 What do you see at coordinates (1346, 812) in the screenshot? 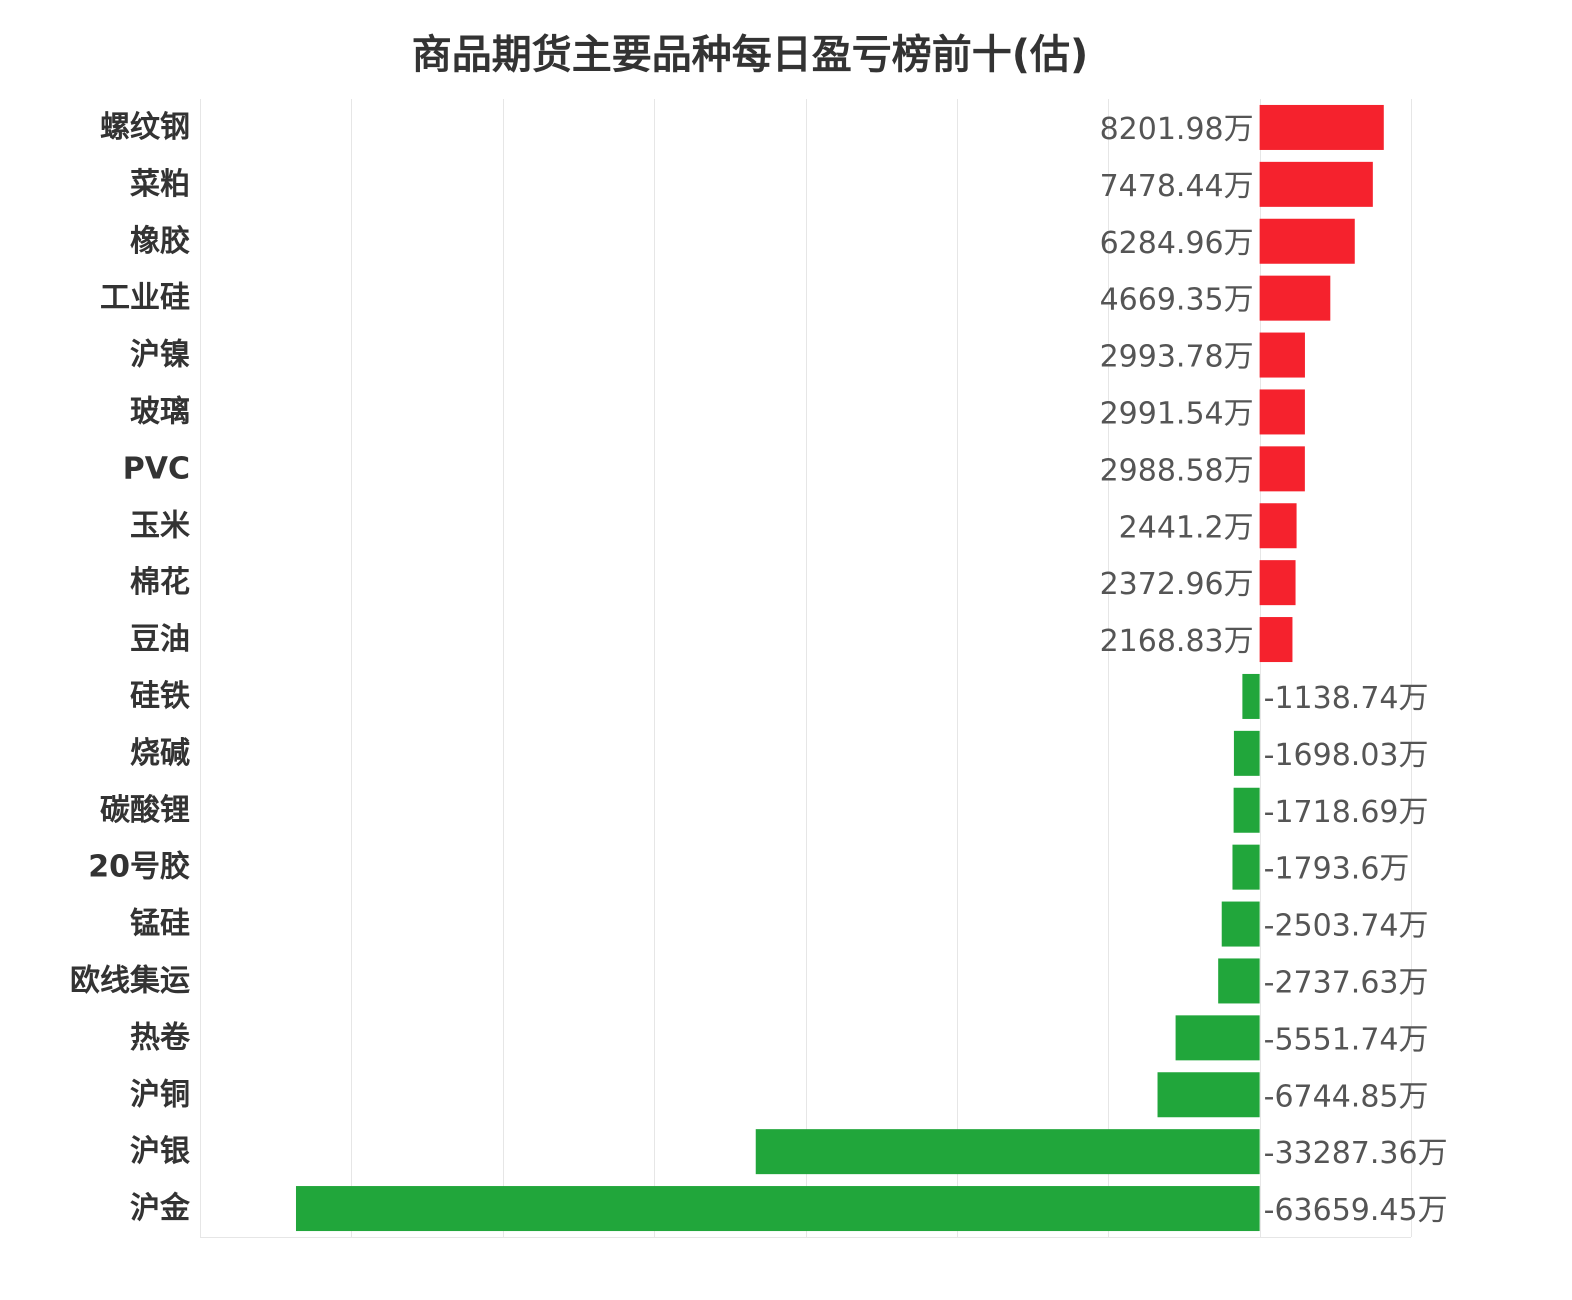
I see `value-label-12: -1718.69万` at bounding box center [1346, 812].